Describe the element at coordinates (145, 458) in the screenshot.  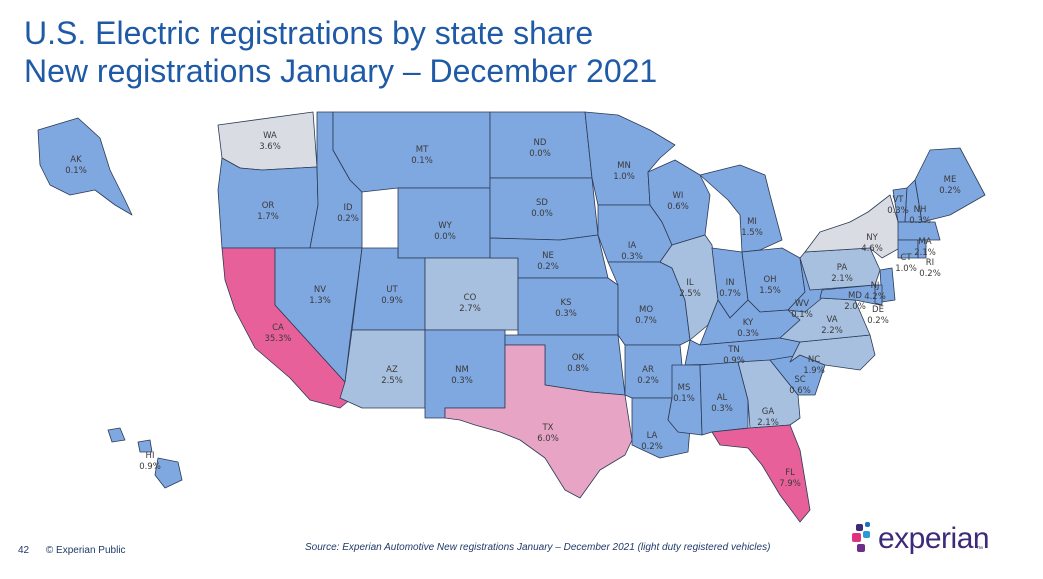
I see `state-hi` at that location.